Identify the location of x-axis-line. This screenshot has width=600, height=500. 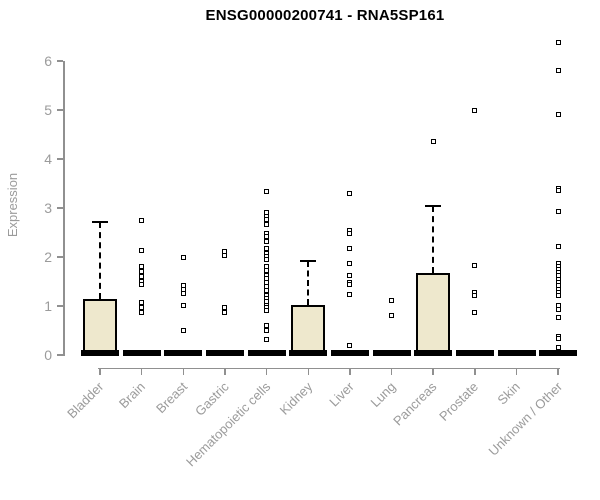
(329, 368).